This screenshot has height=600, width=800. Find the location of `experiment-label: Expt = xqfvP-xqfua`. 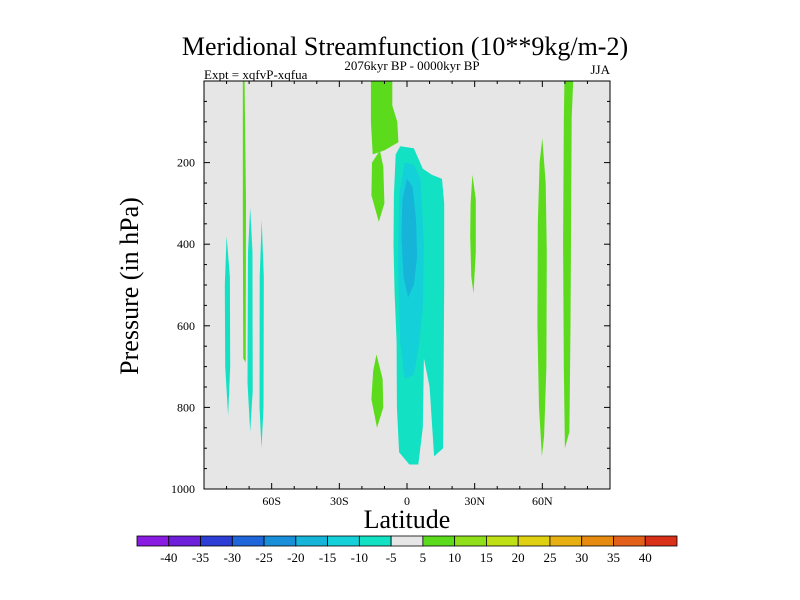

experiment-label: Expt = xqfvP-xqfua is located at coordinates (256, 74).